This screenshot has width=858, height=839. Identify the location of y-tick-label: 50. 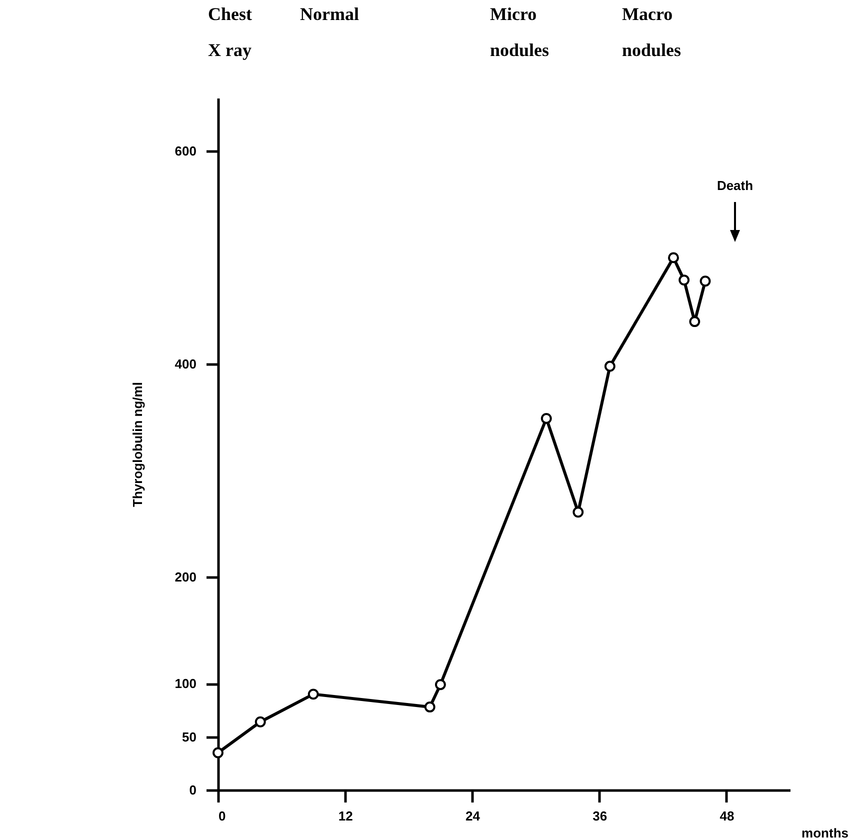
(189, 736).